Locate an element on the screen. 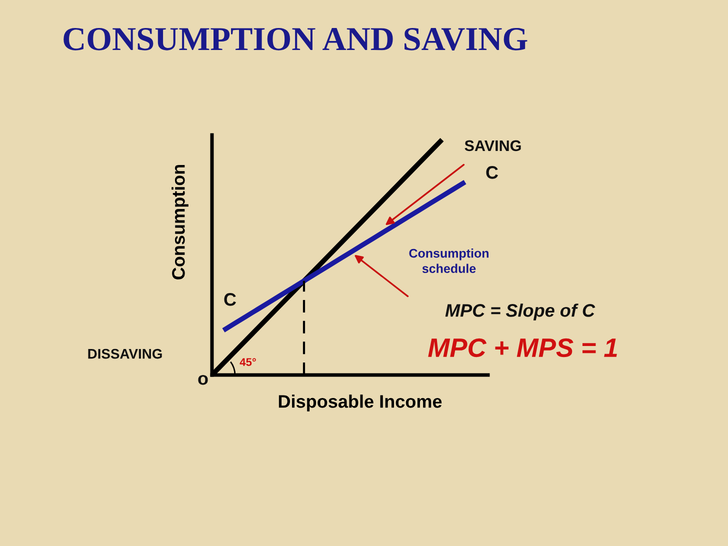  annotation: Consumption schedule is located at coordinates (448, 260).